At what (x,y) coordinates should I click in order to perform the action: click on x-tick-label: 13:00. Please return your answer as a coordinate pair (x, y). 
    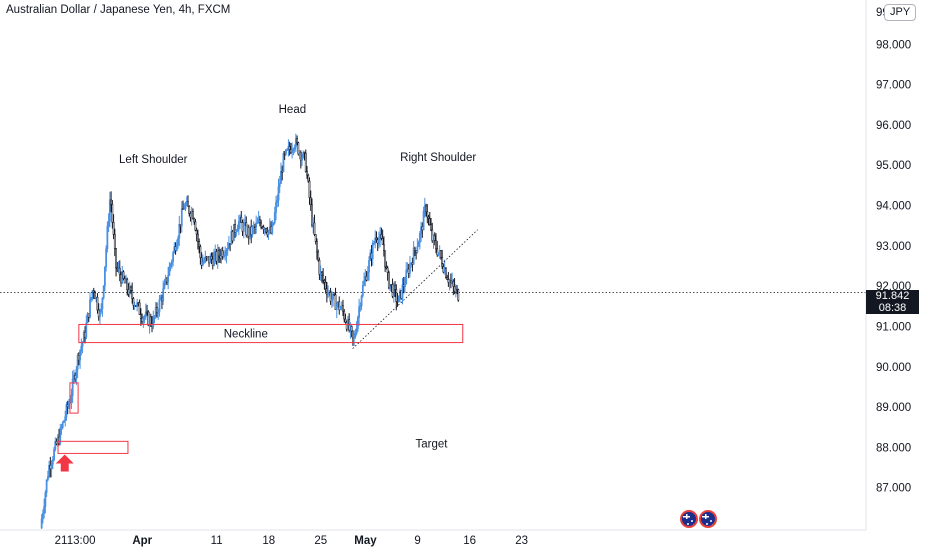
    Looking at the image, I should click on (81, 541).